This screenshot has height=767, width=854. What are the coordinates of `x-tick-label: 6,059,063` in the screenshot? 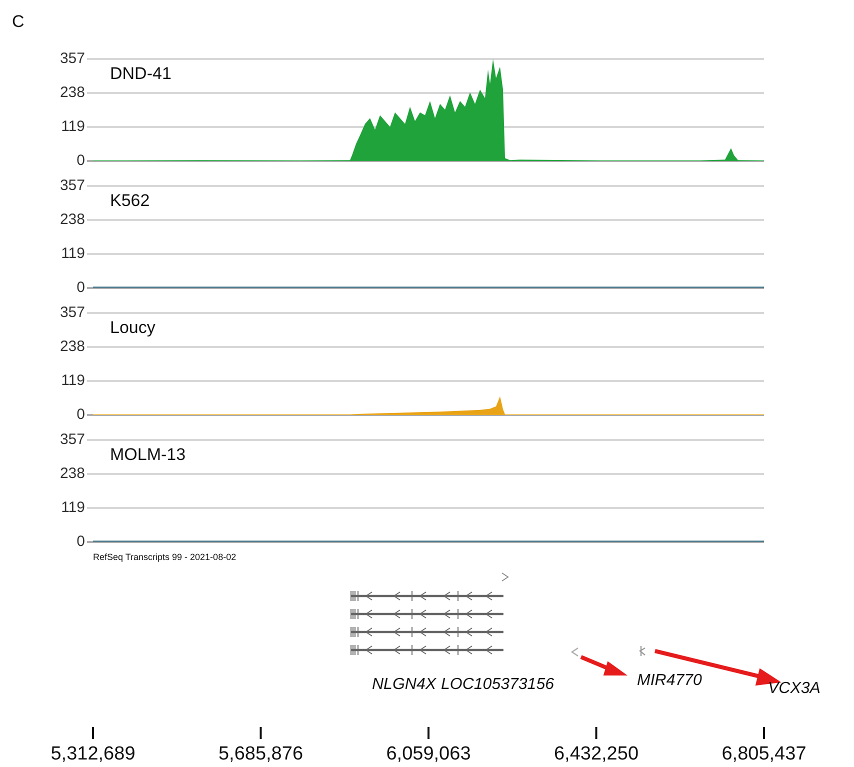 It's located at (428, 754).